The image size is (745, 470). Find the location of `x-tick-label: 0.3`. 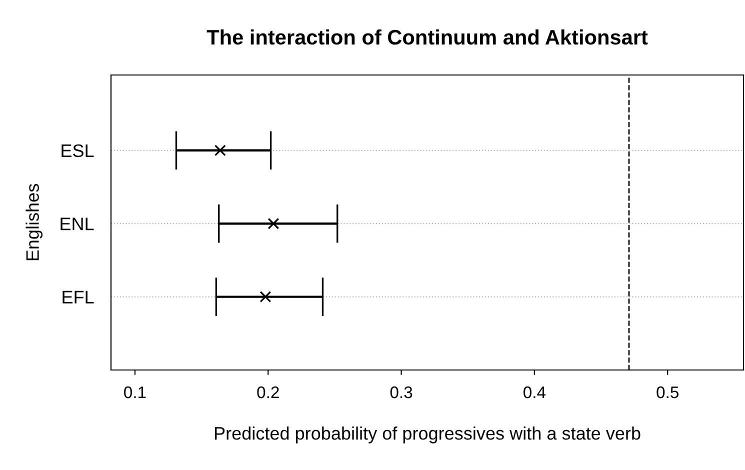

x-tick-label: 0.3 is located at coordinates (401, 392).